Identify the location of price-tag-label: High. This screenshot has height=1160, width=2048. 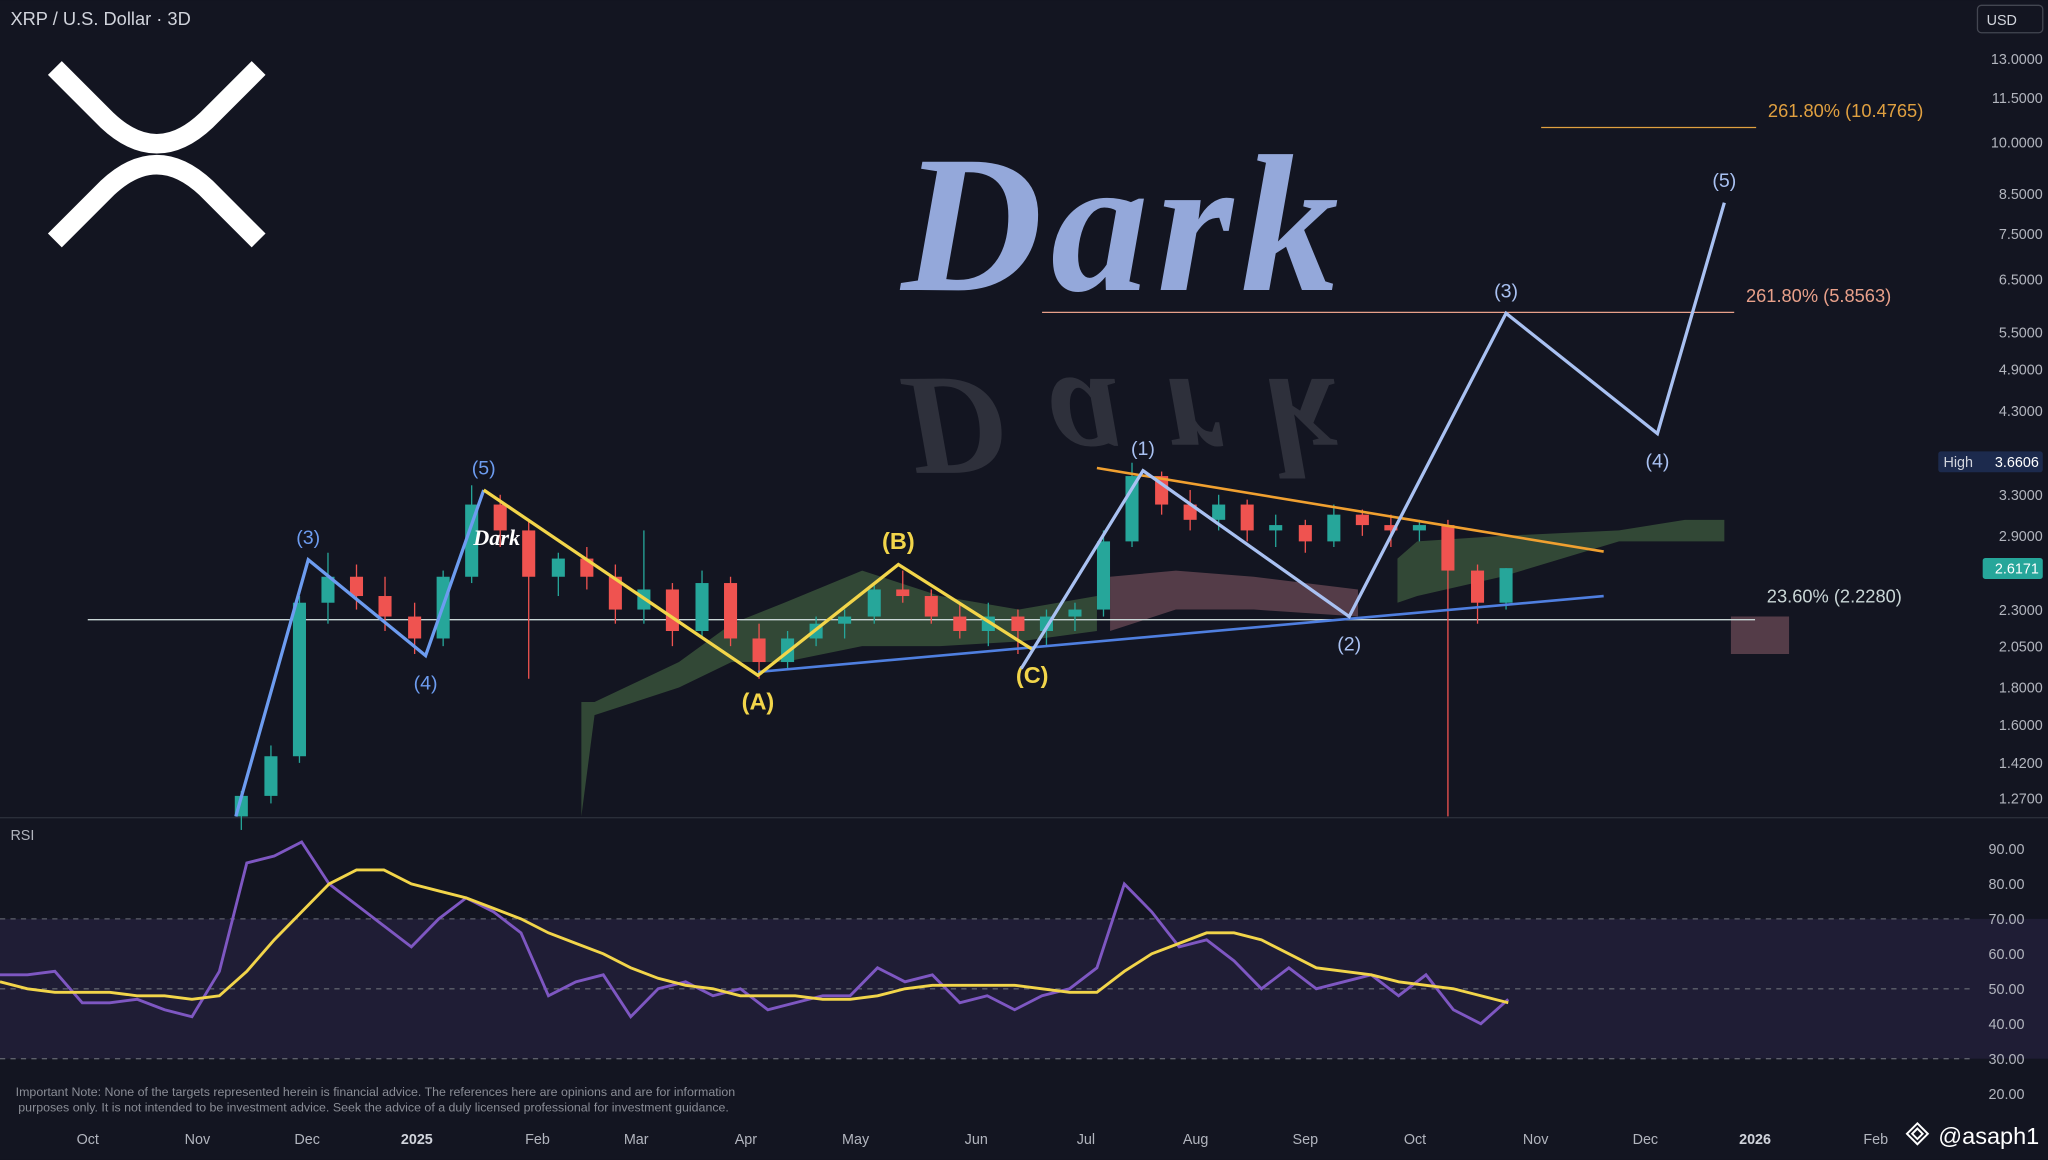
(1959, 463).